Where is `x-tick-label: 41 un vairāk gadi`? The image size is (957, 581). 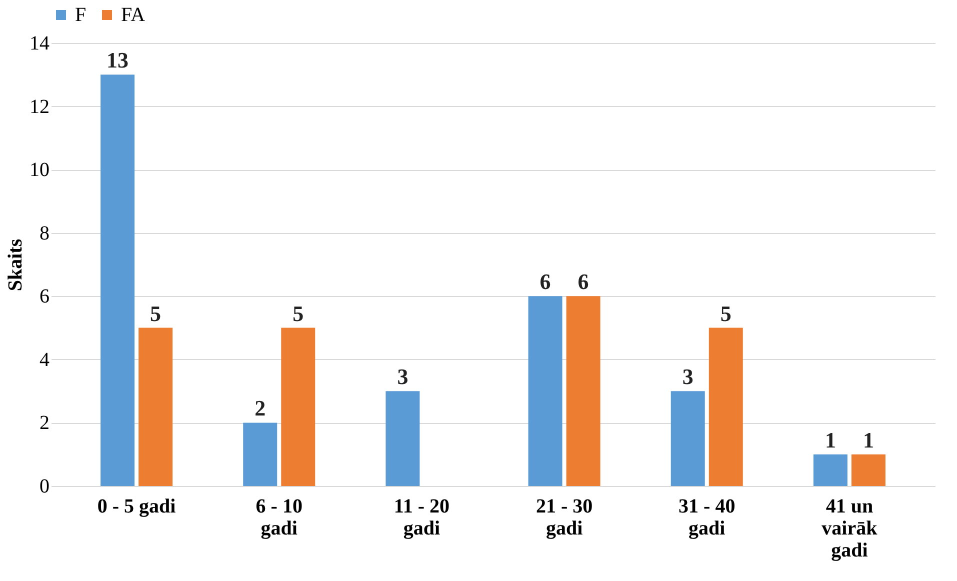 x-tick-label: 41 un vairāk gadi is located at coordinates (850, 529).